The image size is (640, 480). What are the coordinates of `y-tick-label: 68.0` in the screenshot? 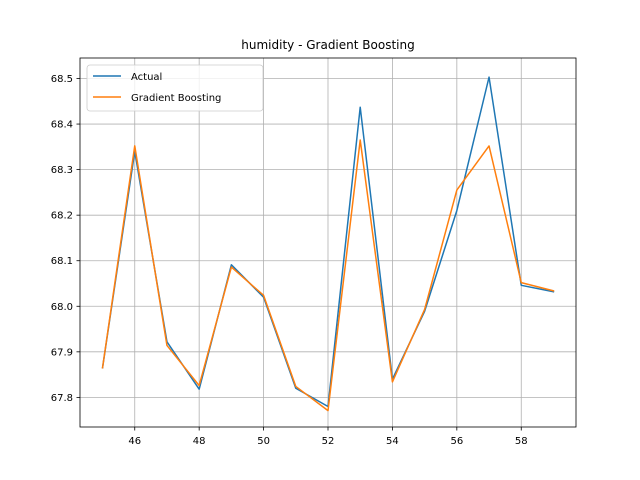 It's located at (62, 307).